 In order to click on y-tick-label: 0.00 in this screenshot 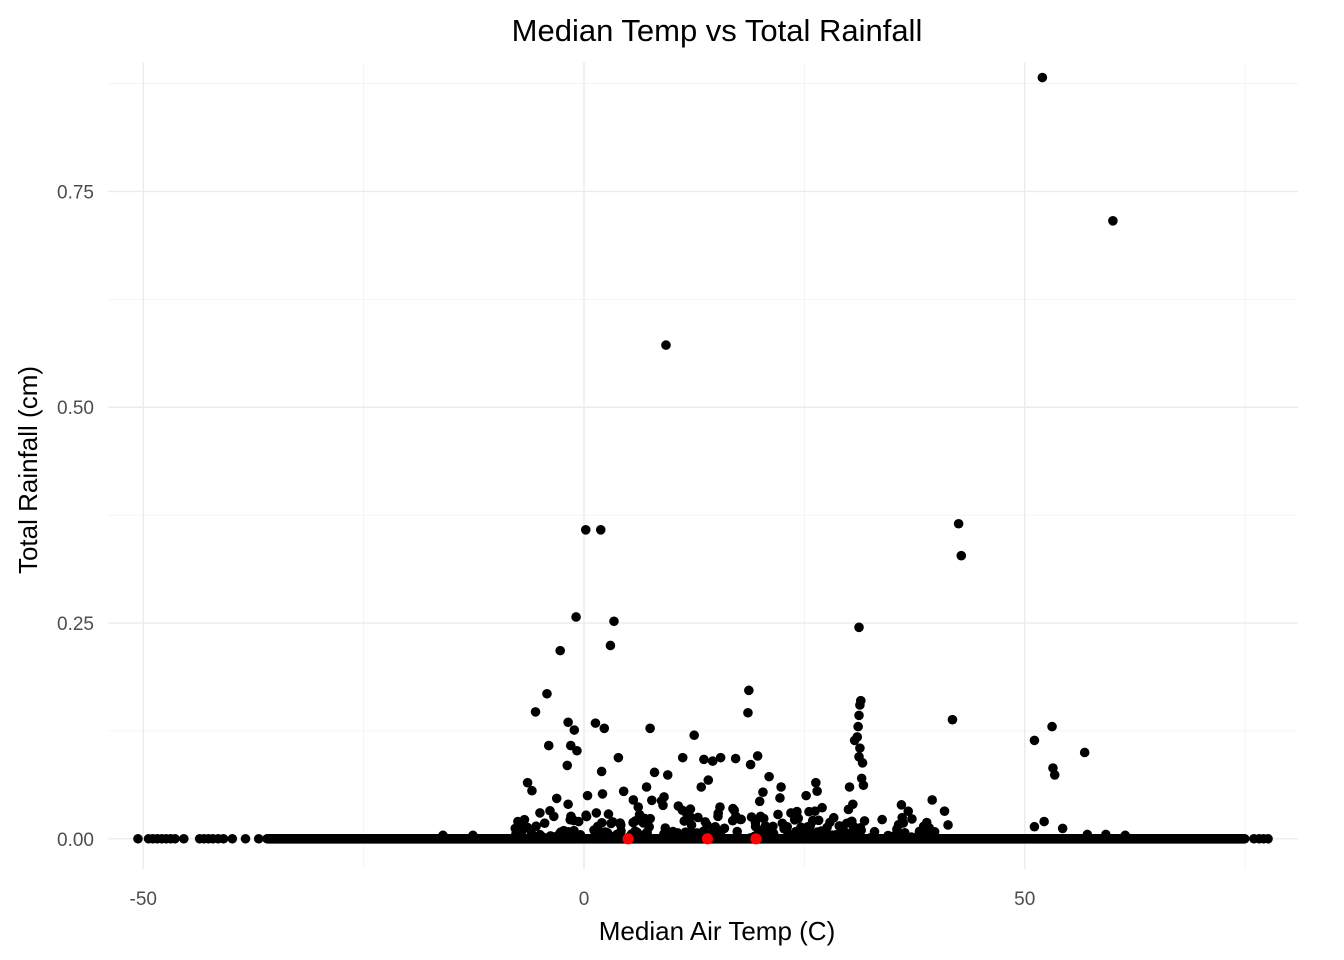, I will do `click(75, 840)`.